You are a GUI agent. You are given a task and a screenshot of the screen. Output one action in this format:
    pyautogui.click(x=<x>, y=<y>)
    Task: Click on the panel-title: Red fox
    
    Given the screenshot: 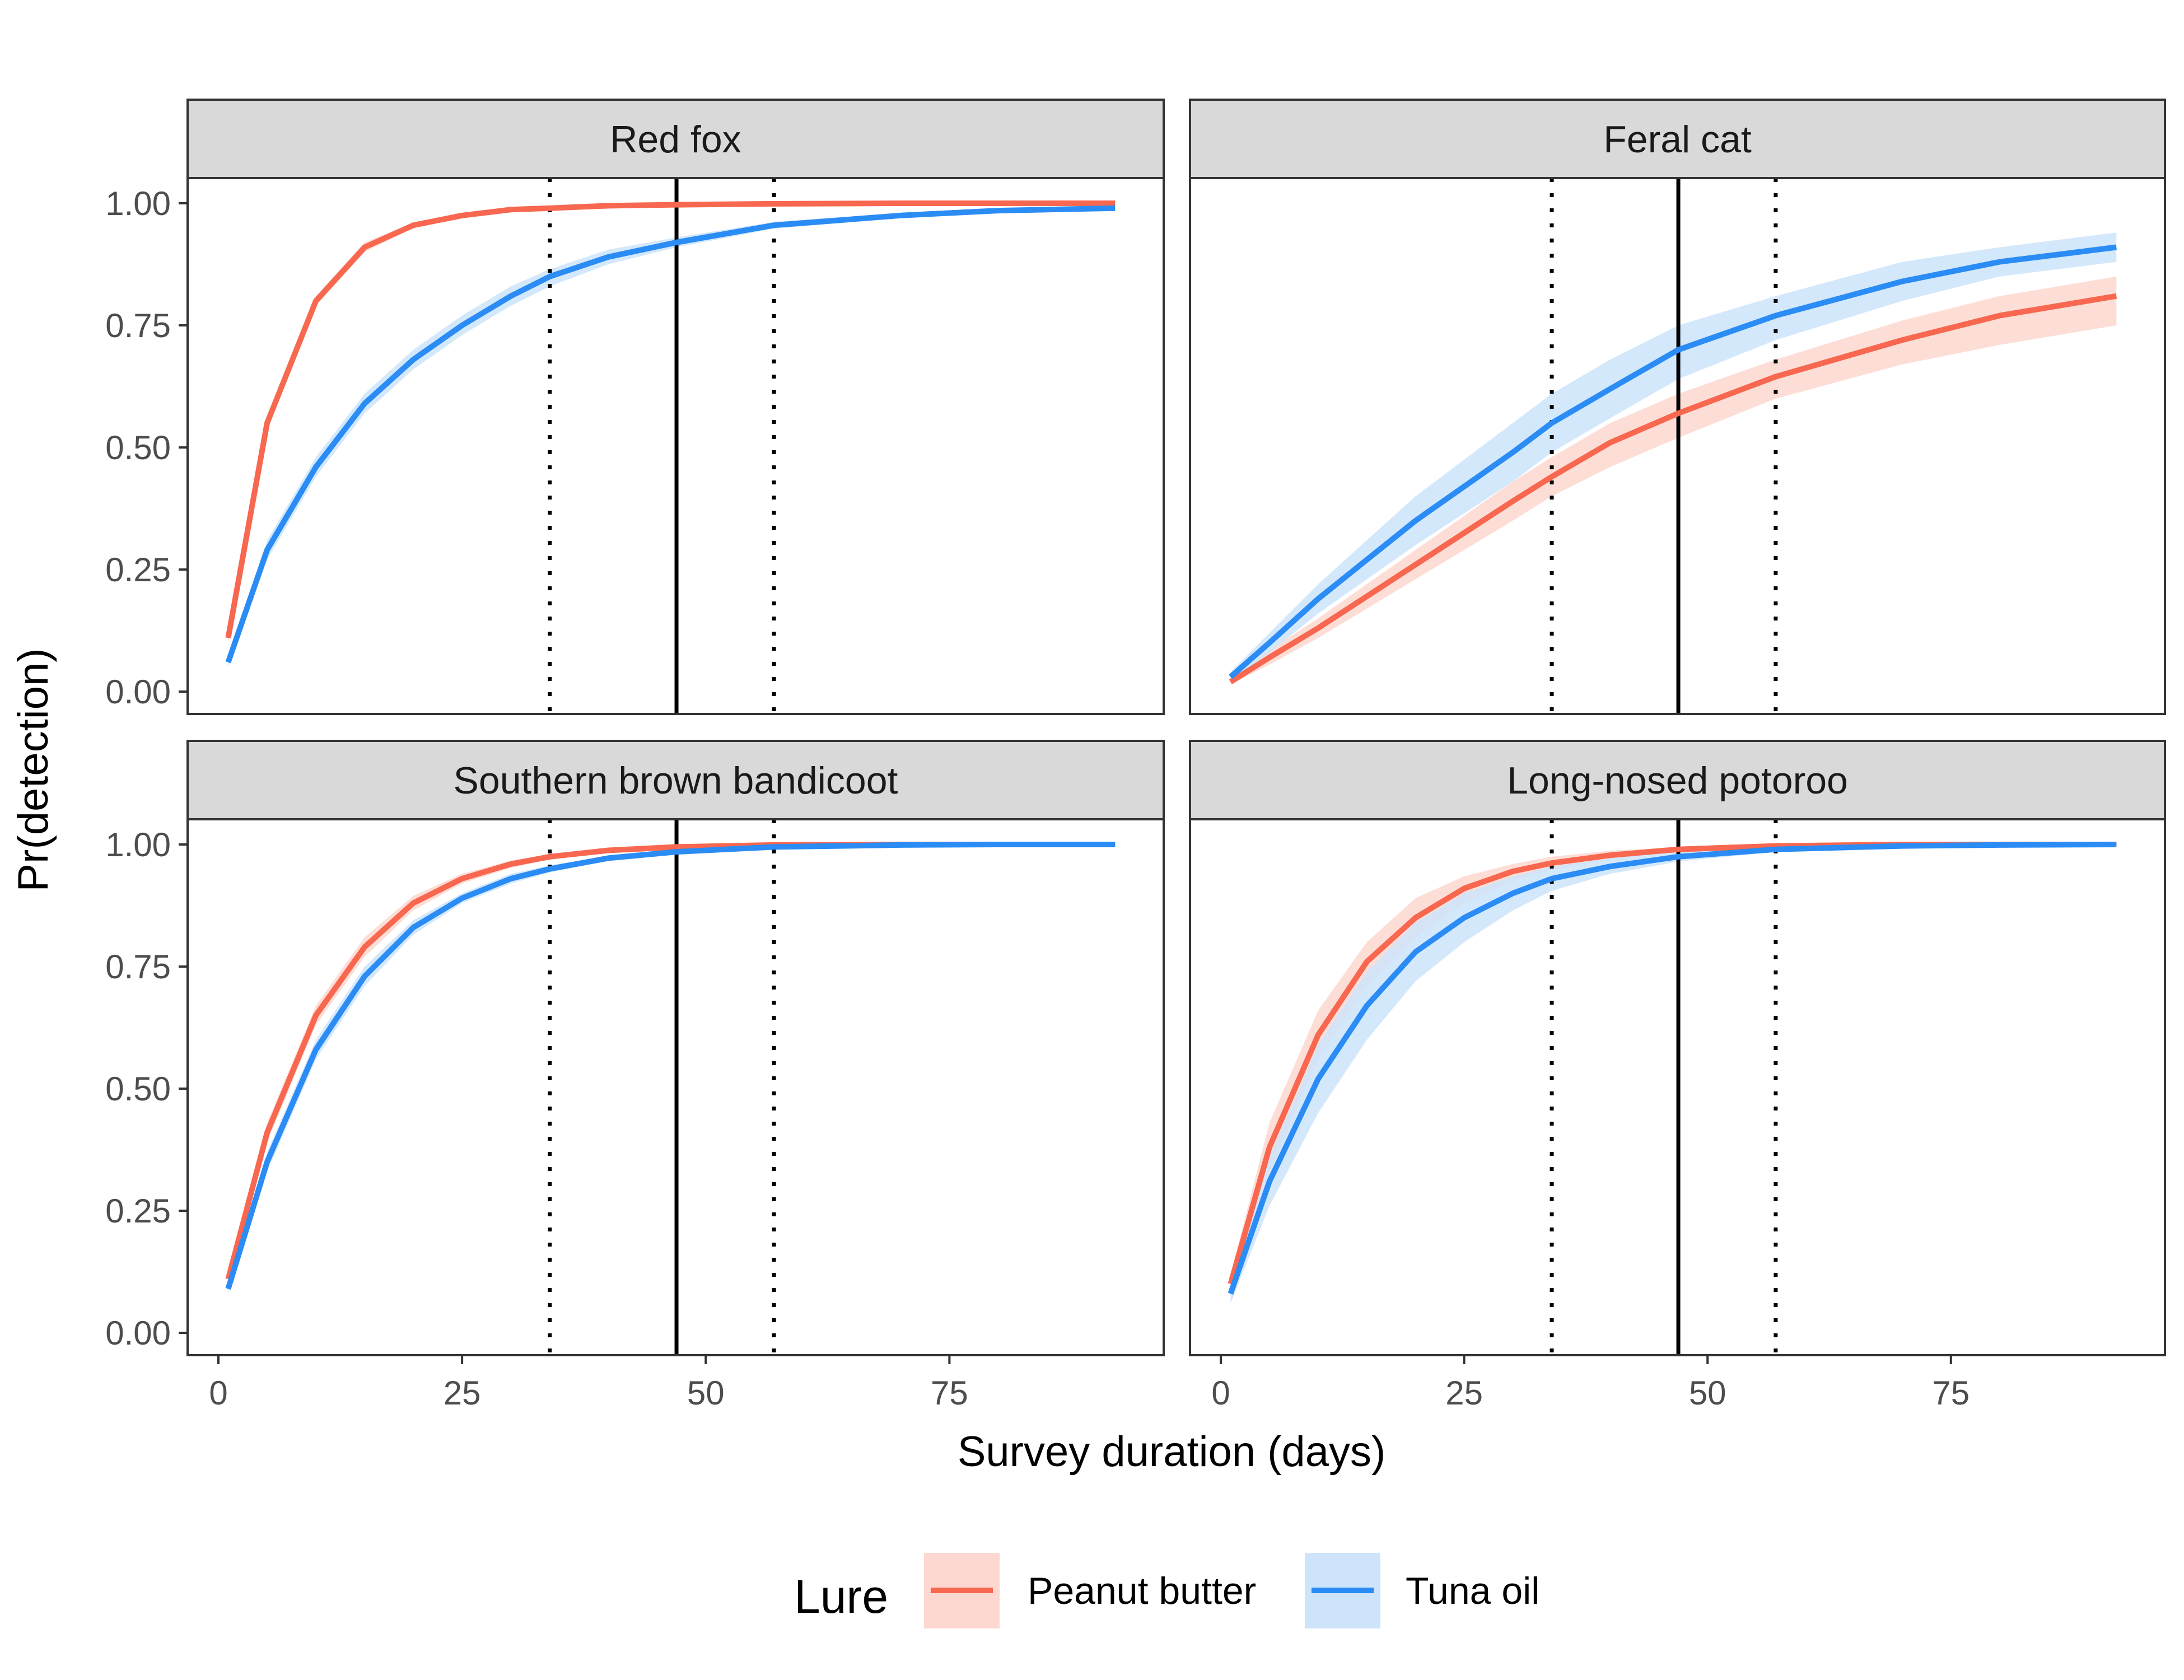 What is the action you would take?
    pyautogui.click(x=676, y=140)
    